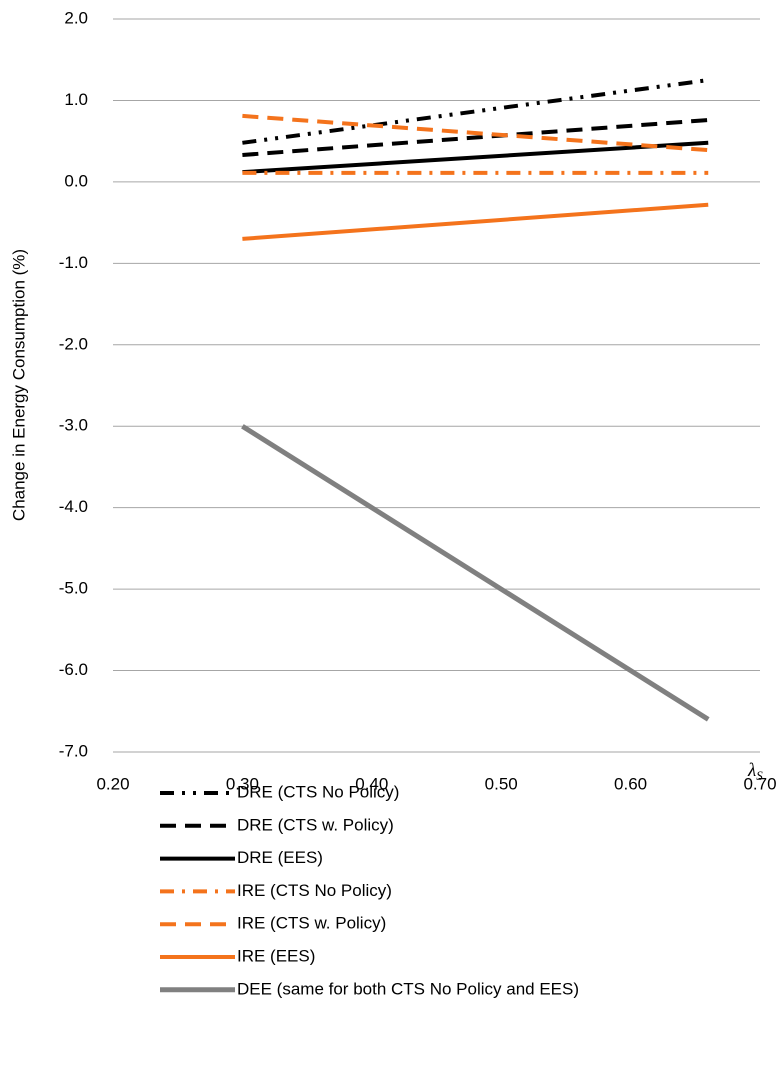 The image size is (784, 1076). Describe the element at coordinates (311, 923) in the screenshot. I see `legend-label: IRE (CTS w. Policy)` at that location.